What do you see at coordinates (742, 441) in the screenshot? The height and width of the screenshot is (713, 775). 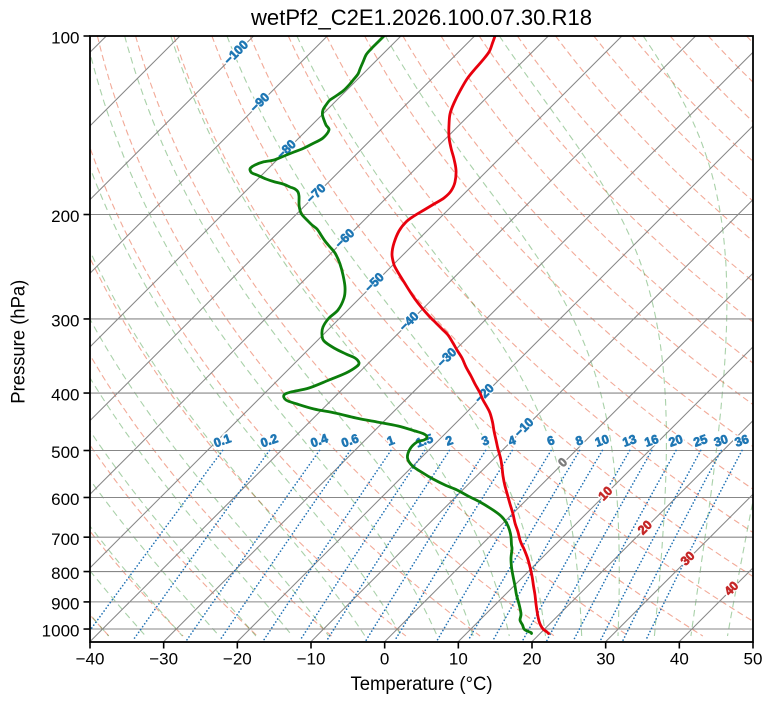 I see `svg-text: 36` at bounding box center [742, 441].